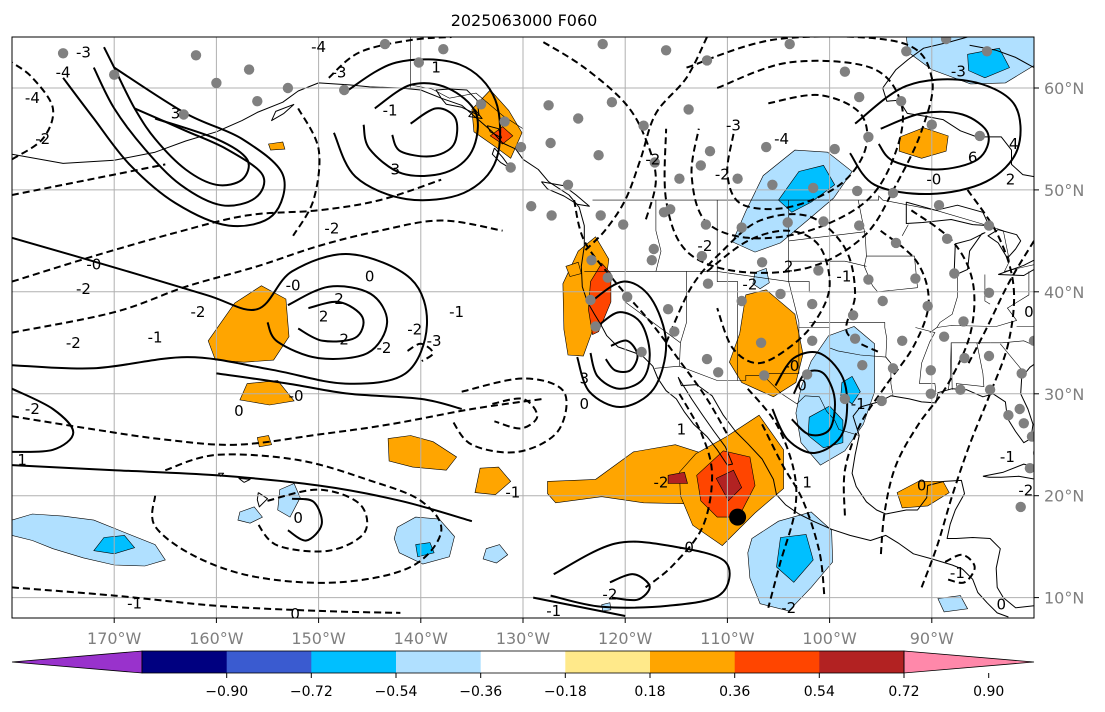 The width and height of the screenshot is (1105, 712). I want to click on shaded-region-canada-blob-core, so click(807, 189).